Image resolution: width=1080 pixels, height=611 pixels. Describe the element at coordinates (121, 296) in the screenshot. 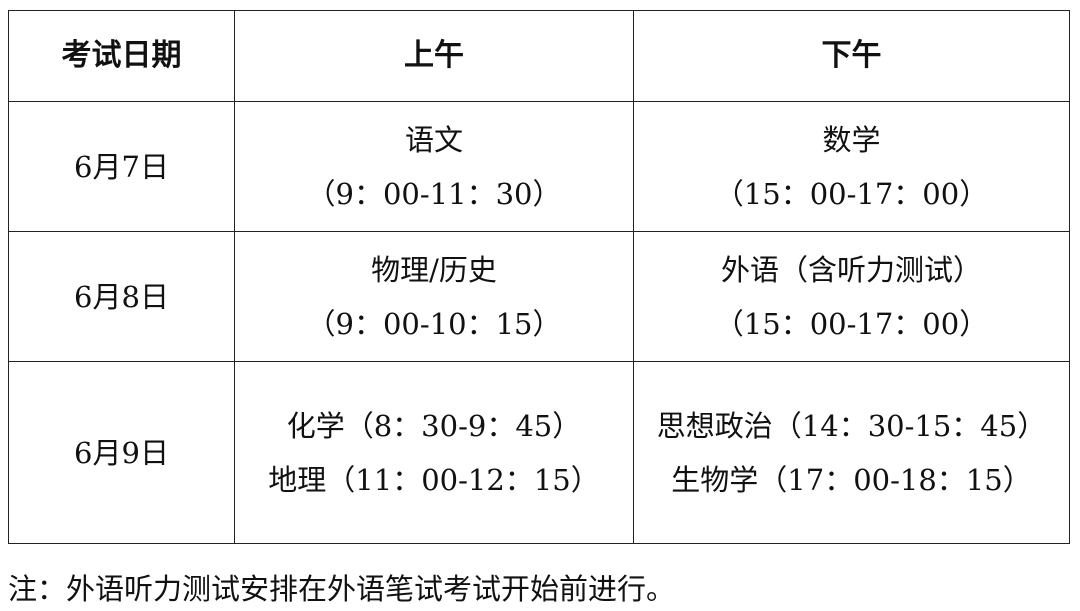

I see `date-cell: 6月8日` at that location.